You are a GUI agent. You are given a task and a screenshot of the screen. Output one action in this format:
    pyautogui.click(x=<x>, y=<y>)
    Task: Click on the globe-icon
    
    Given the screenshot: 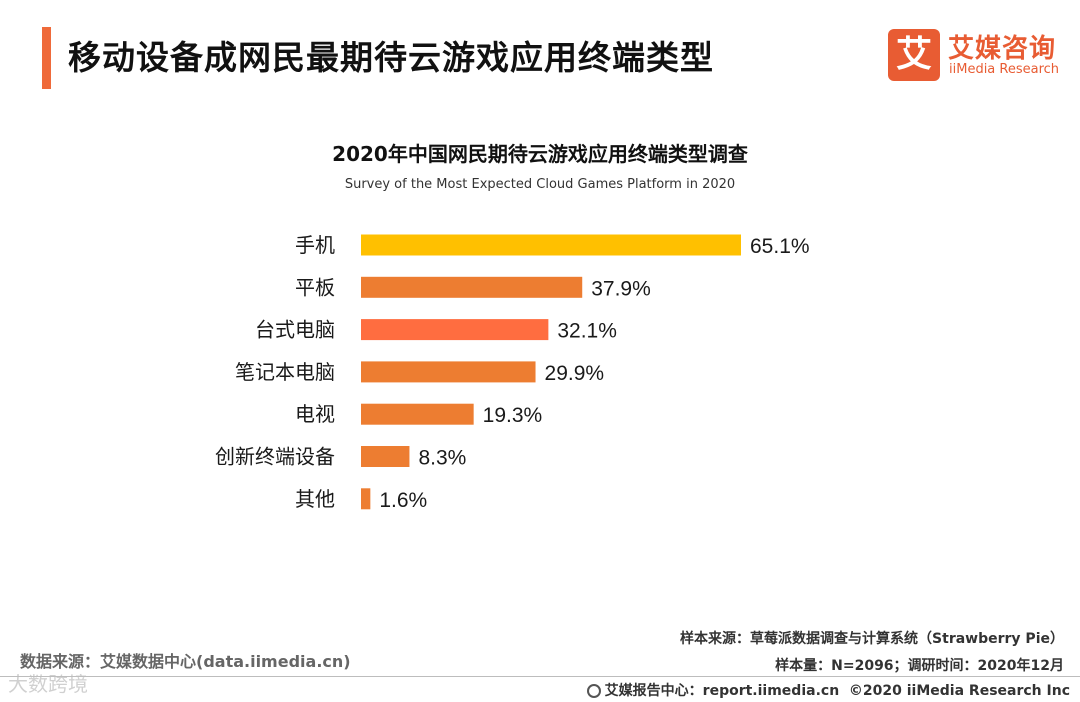 What is the action you would take?
    pyautogui.click(x=593, y=691)
    